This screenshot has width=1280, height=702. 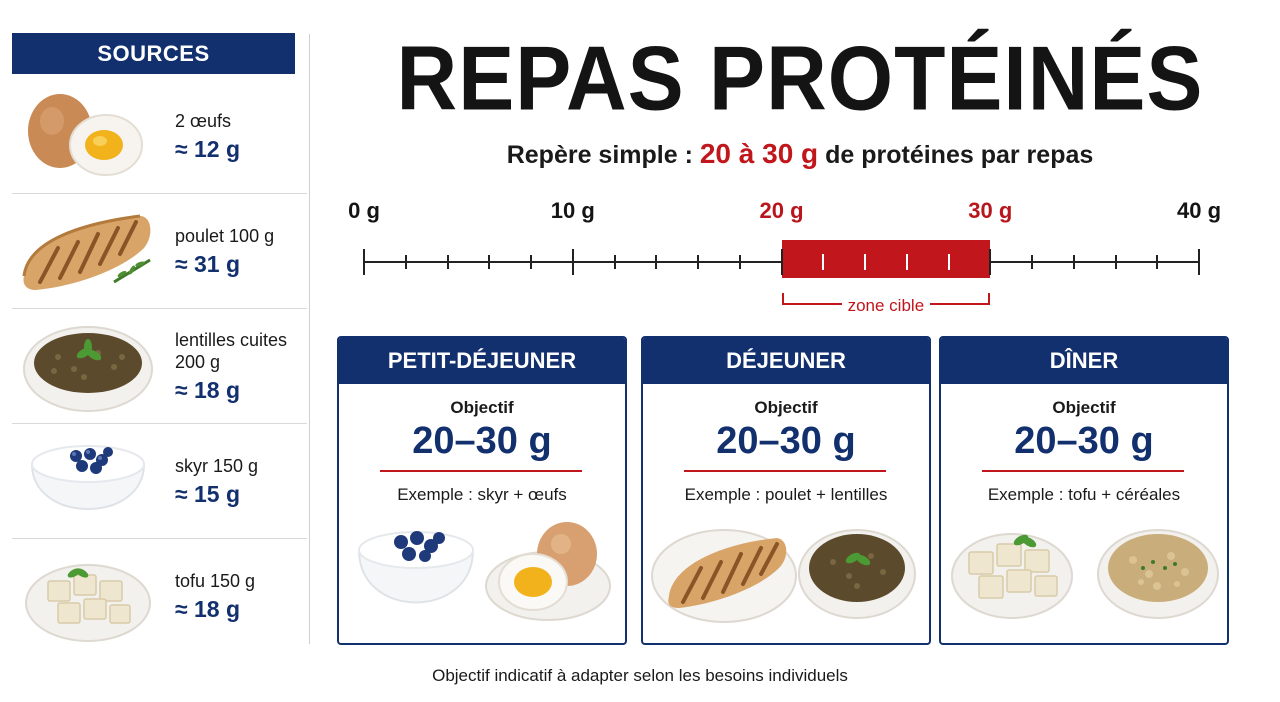 I want to click on source-item-skyr: skyr 150 g ≈ 15 g, so click(x=159, y=481).